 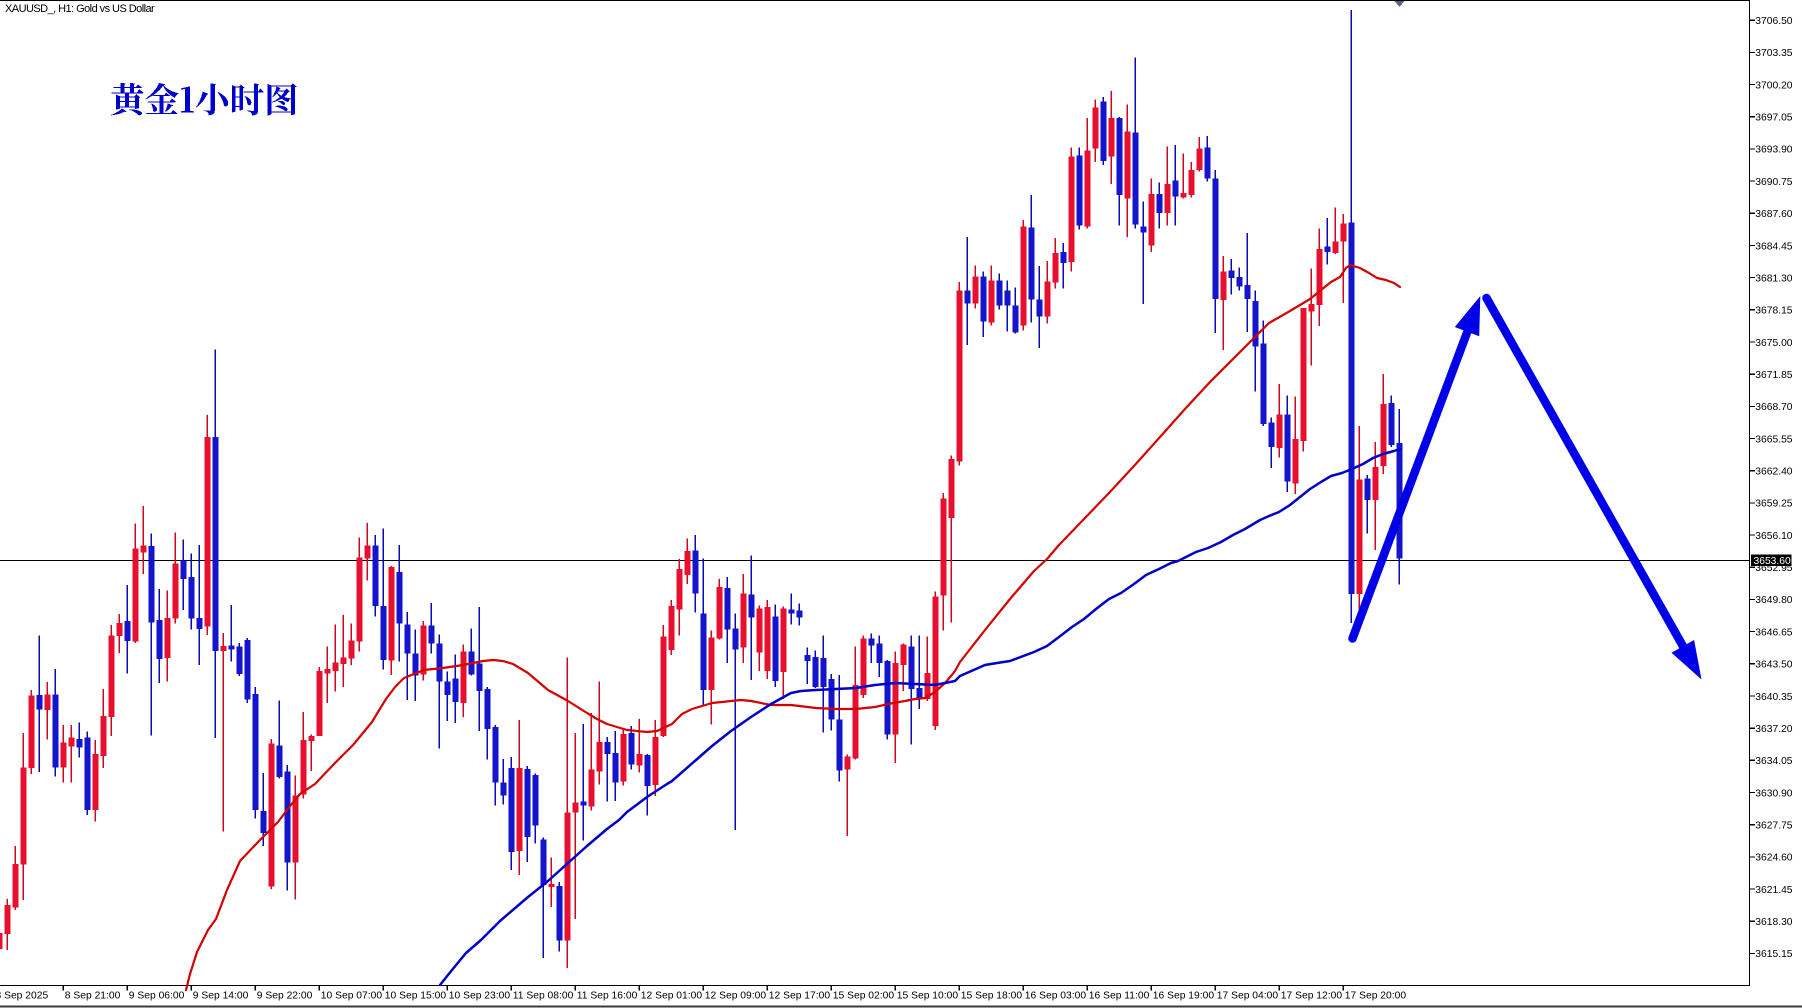 What do you see at coordinates (1119, 996) in the screenshot?
I see `svg-text: 16 Sep 11:00` at bounding box center [1119, 996].